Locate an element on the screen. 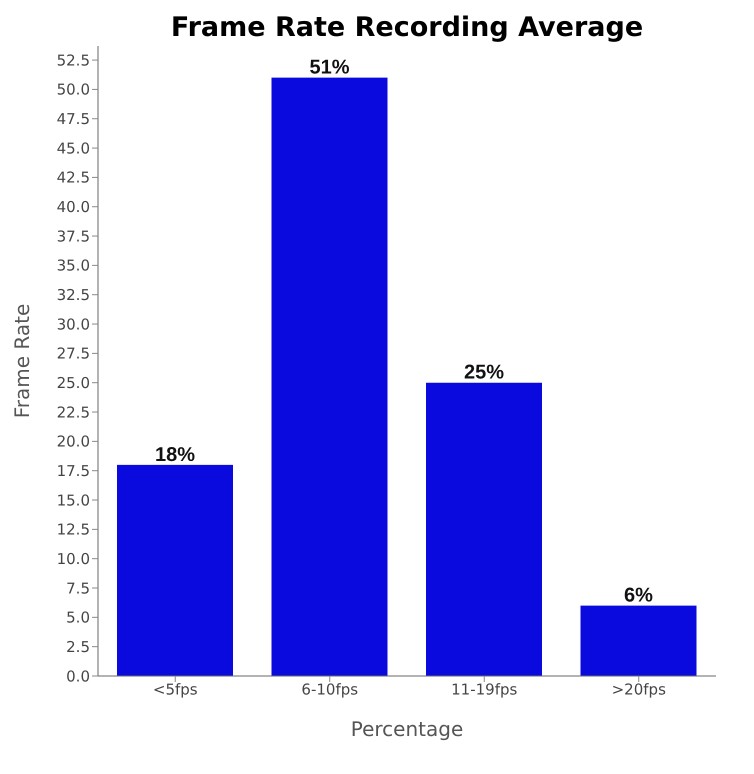 The height and width of the screenshot is (774, 754). y-tick-label: 45.0 is located at coordinates (73, 148).